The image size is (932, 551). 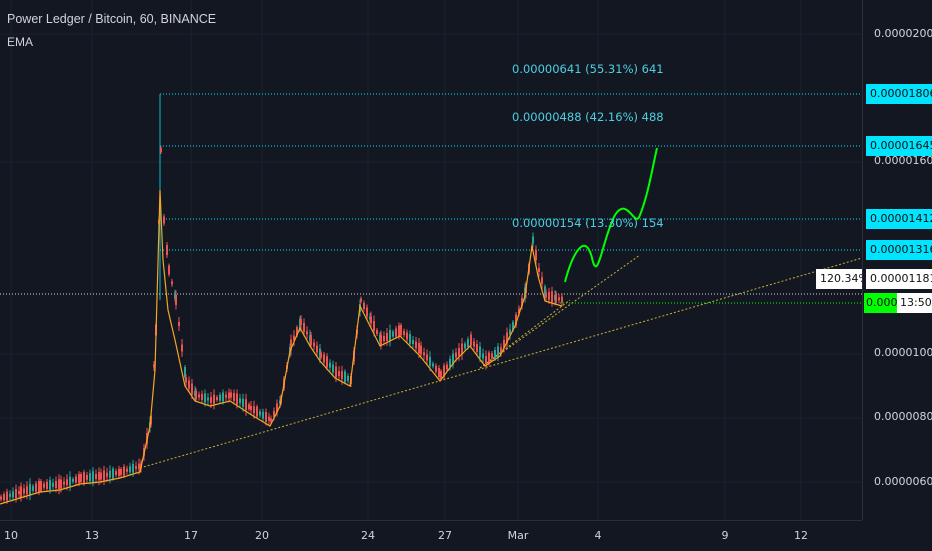 What do you see at coordinates (431, 535) in the screenshot?
I see `time-axis: 10 13 17 20 24 27 Mar 4 9 12` at bounding box center [431, 535].